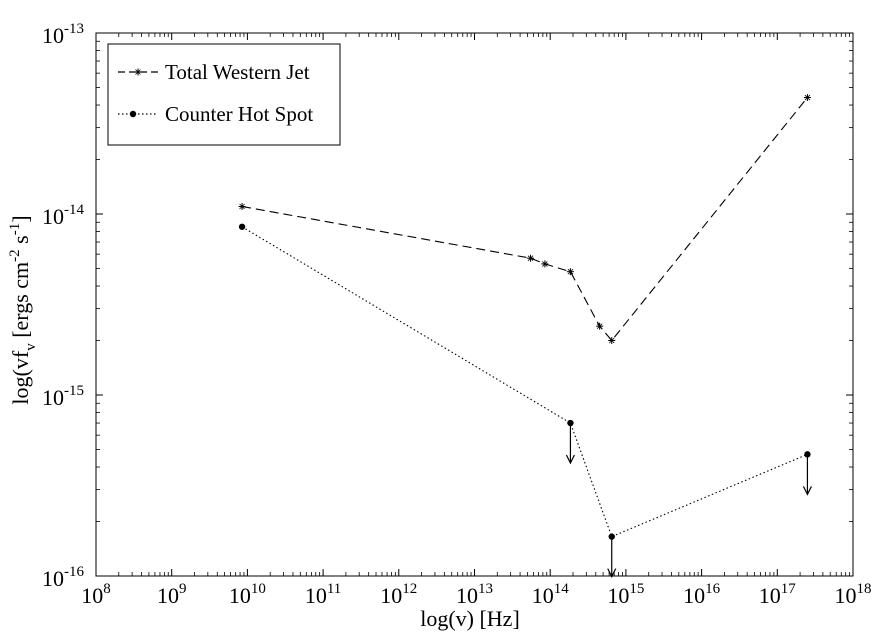 The image size is (884, 633). I want to click on x-tick-label: 10¹⁶, so click(702, 594).